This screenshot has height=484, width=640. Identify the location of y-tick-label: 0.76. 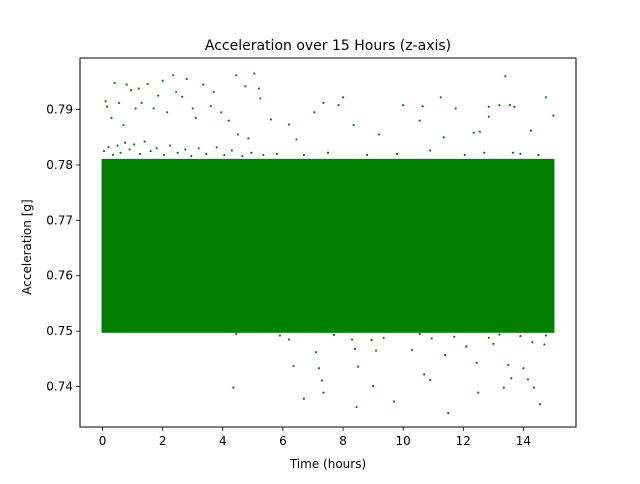
(59, 276).